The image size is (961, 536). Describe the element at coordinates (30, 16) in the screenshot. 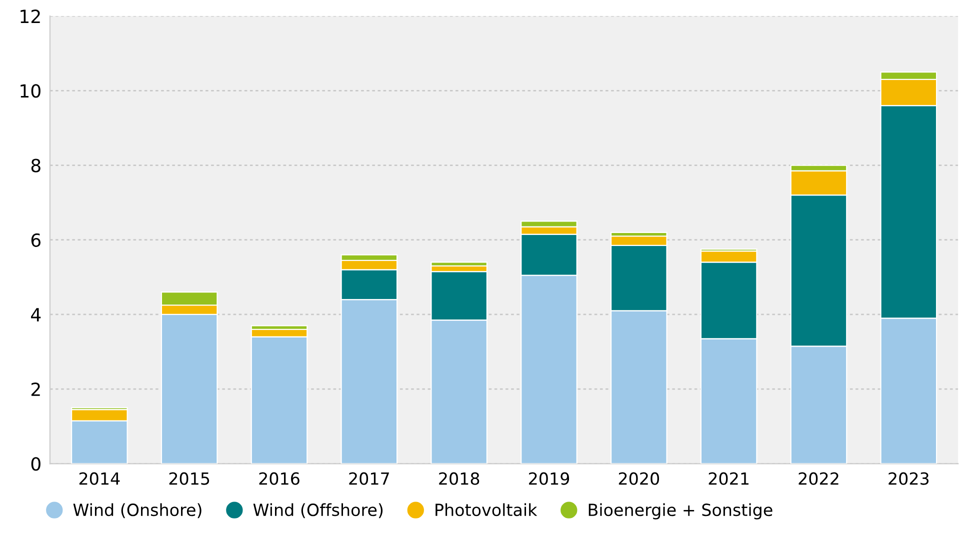

I see `y-tick-label: 12` at that location.